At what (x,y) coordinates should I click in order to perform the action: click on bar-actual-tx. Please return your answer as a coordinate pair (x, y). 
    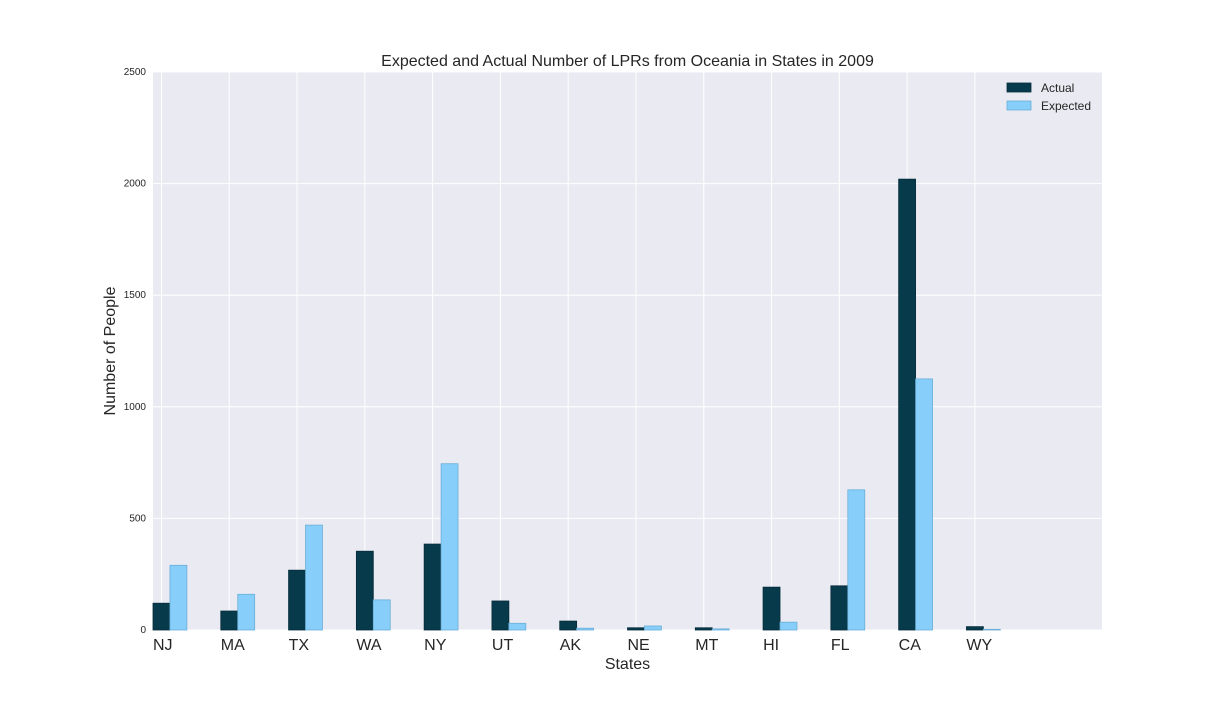
    Looking at the image, I should click on (297, 600).